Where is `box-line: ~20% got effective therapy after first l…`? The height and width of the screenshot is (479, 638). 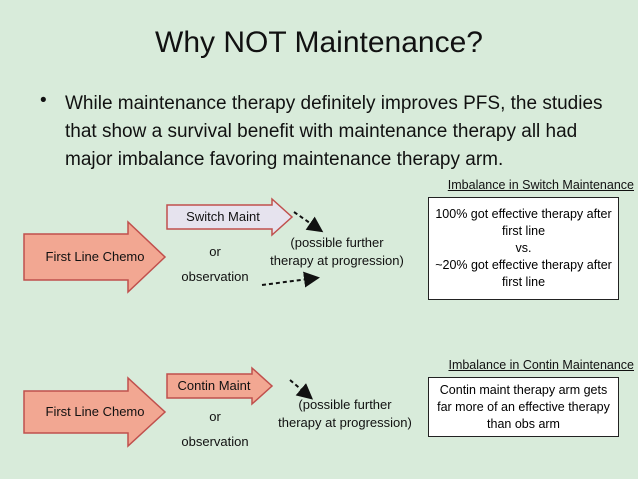 box-line: ~20% got effective therapy after first l… is located at coordinates (523, 273).